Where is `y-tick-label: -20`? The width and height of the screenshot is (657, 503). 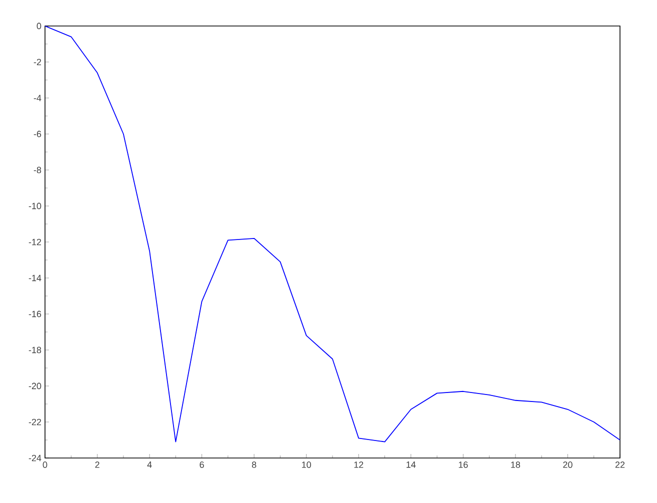
y-tick-label: -20 is located at coordinates (35, 386).